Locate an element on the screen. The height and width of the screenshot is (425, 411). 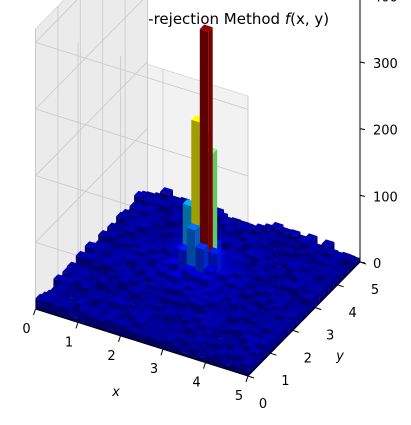
x-tick-label: 2 is located at coordinates (111, 356).